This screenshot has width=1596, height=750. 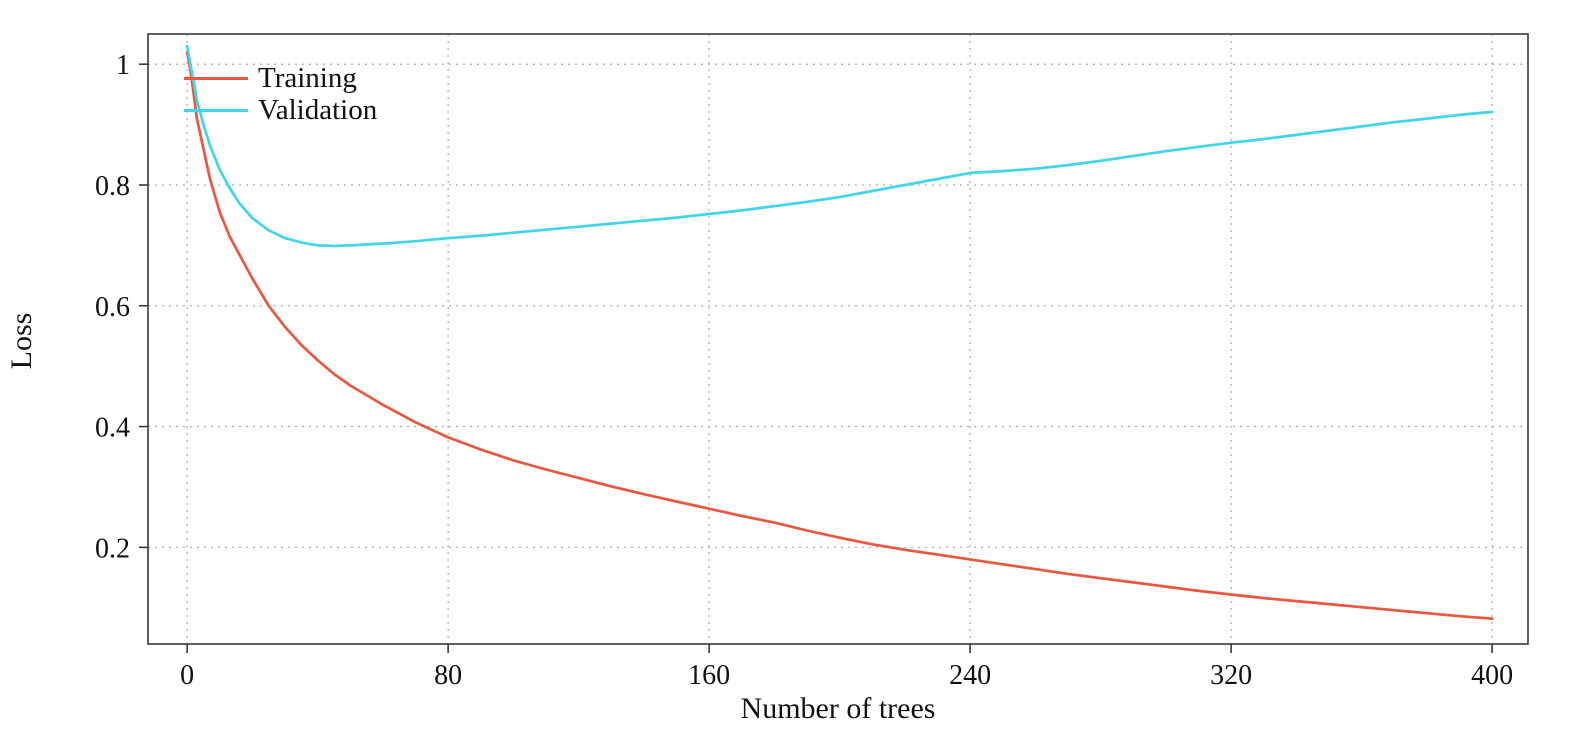 I want to click on y-tick-label: 0.8, so click(x=112, y=186).